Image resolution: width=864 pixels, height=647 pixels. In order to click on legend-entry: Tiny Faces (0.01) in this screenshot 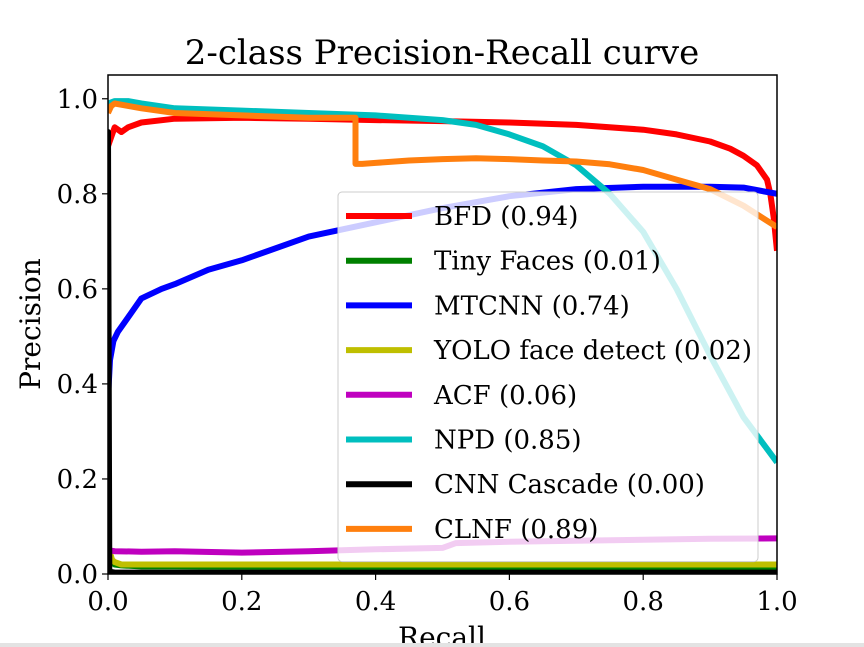, I will do `click(547, 262)`.